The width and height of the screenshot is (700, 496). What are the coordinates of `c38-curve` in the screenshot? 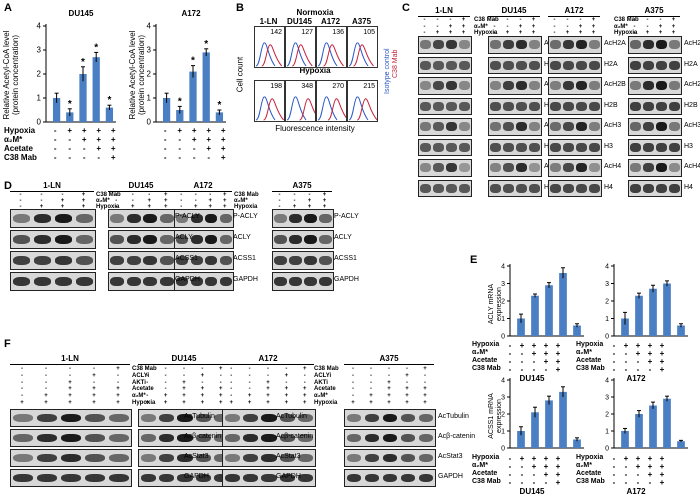 It's located at (302, 55).